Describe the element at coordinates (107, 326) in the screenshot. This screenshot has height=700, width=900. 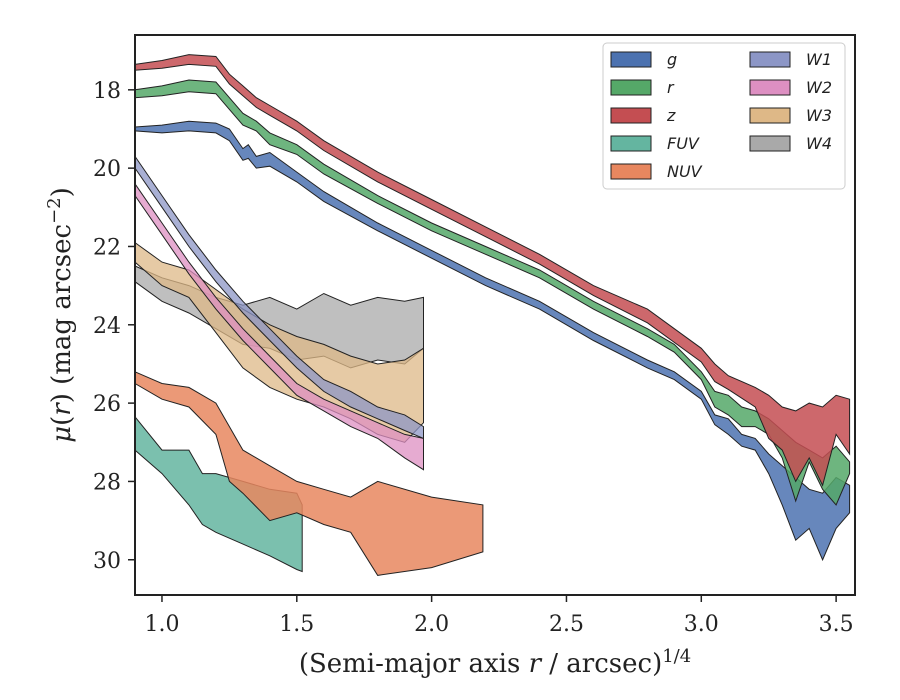
I see `y-tick-label: 24` at that location.